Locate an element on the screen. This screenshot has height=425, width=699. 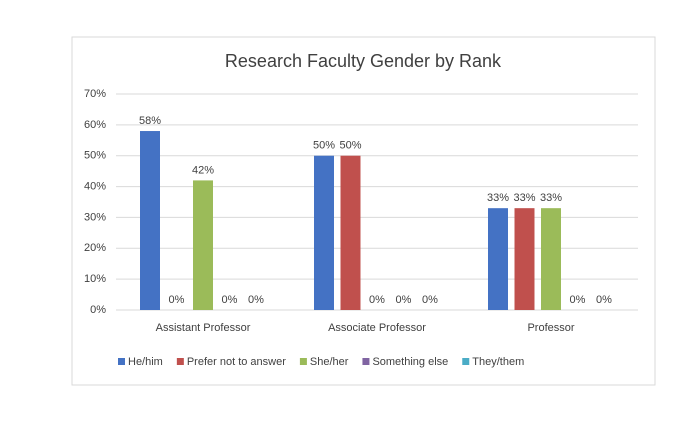
value-label: 58% is located at coordinates (150, 121).